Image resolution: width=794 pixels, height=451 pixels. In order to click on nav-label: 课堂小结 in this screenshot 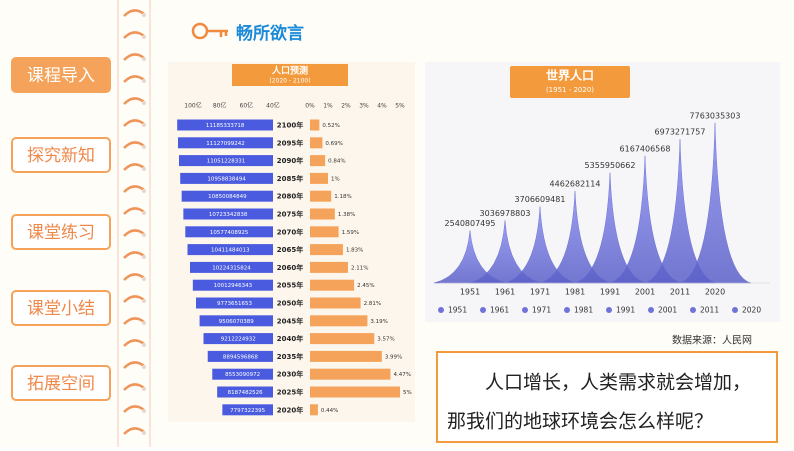, I will do `click(61, 309)`.